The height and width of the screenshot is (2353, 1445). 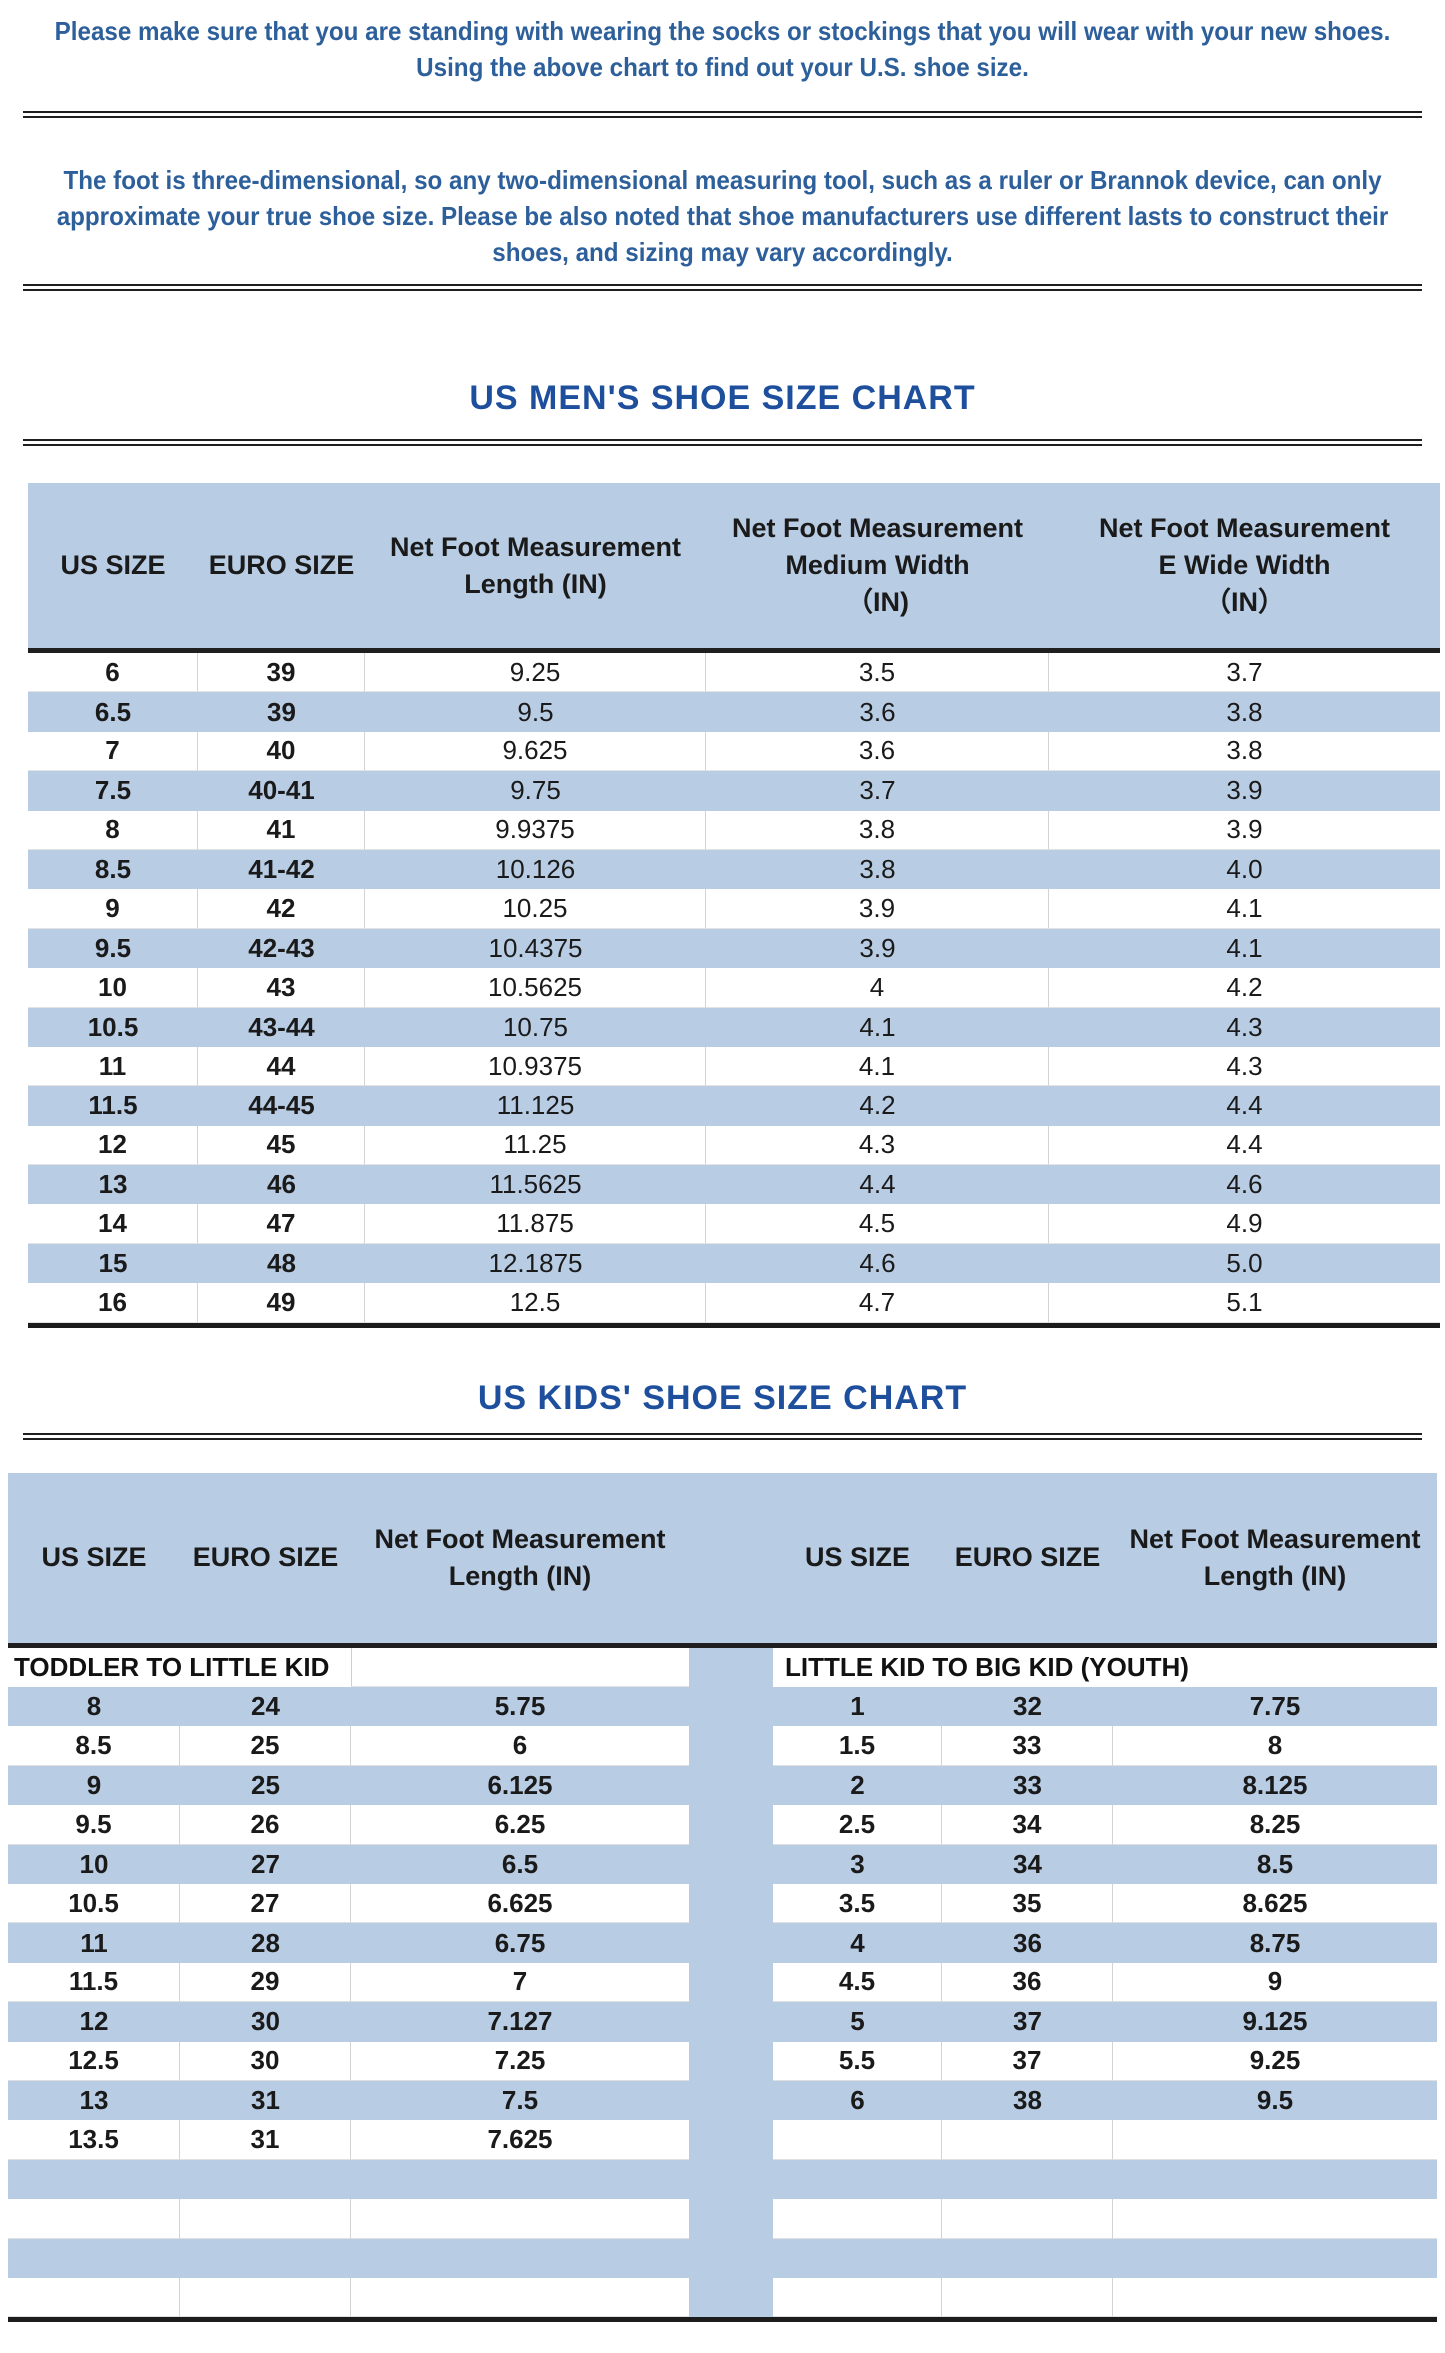 What do you see at coordinates (172, 1666) in the screenshot?
I see `section-label-toddler: TODDLER TO LITTLE KID` at bounding box center [172, 1666].